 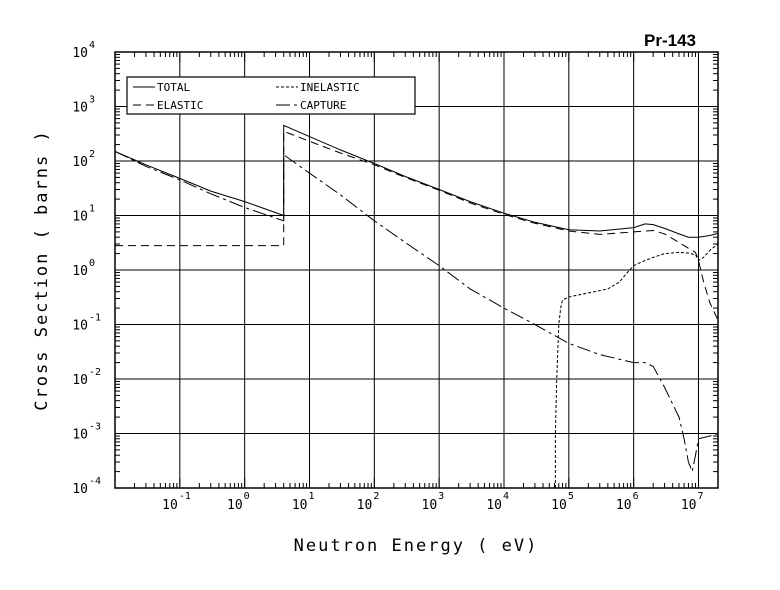 What do you see at coordinates (323, 105) in the screenshot?
I see `legend-label-capture: CAPTURE` at bounding box center [323, 105].